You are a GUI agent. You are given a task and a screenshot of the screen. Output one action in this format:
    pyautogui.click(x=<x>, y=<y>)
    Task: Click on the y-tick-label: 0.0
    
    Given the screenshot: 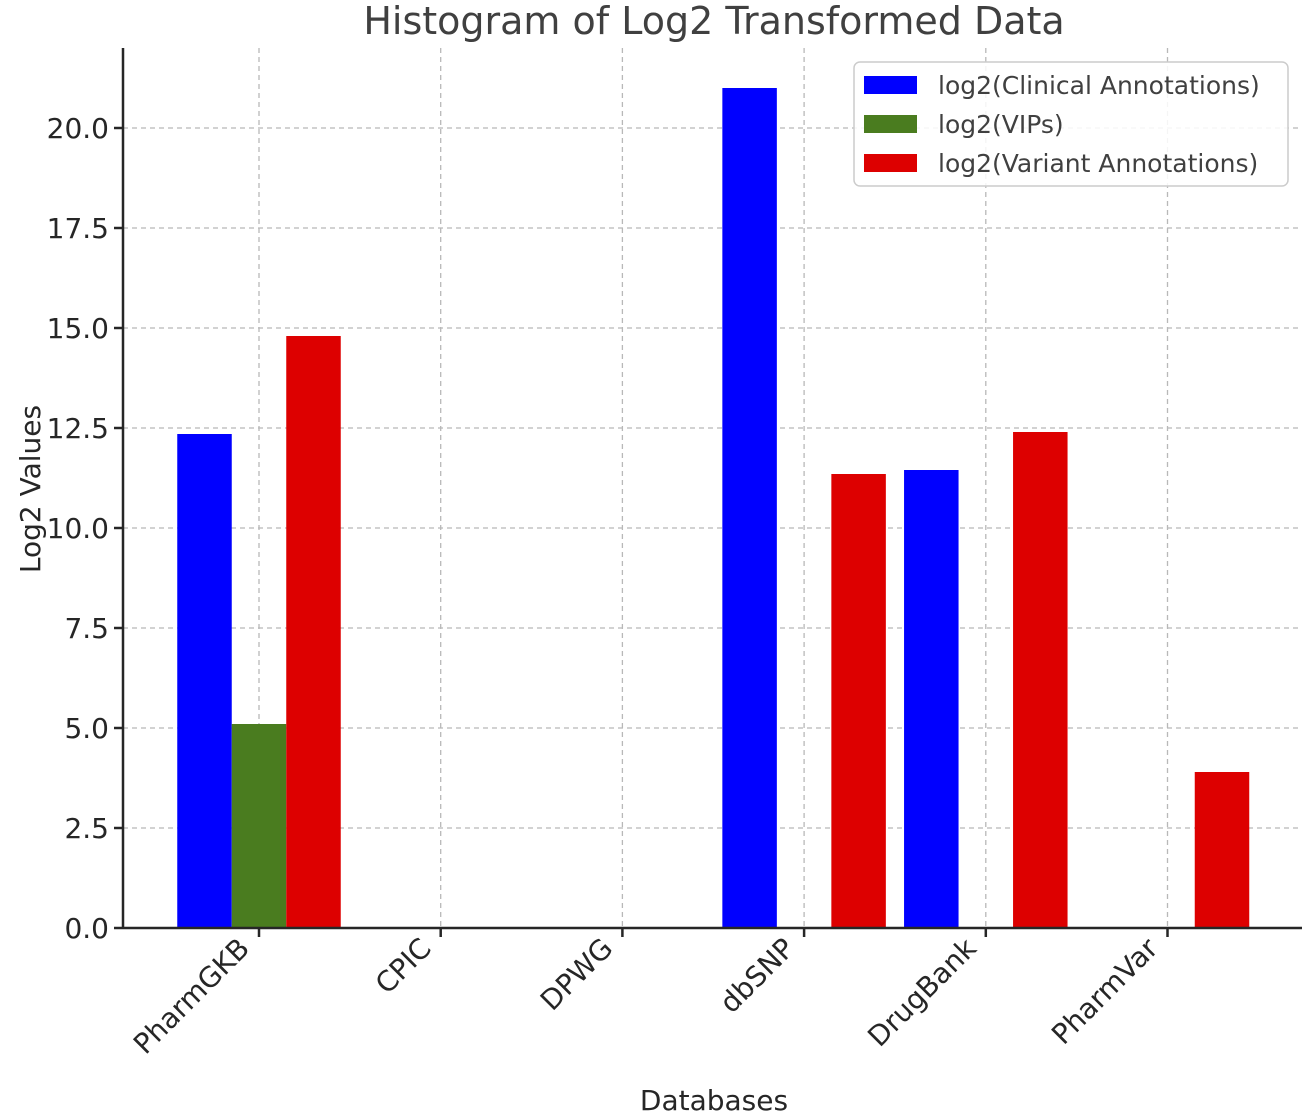 What is the action you would take?
    pyautogui.click(x=86, y=928)
    